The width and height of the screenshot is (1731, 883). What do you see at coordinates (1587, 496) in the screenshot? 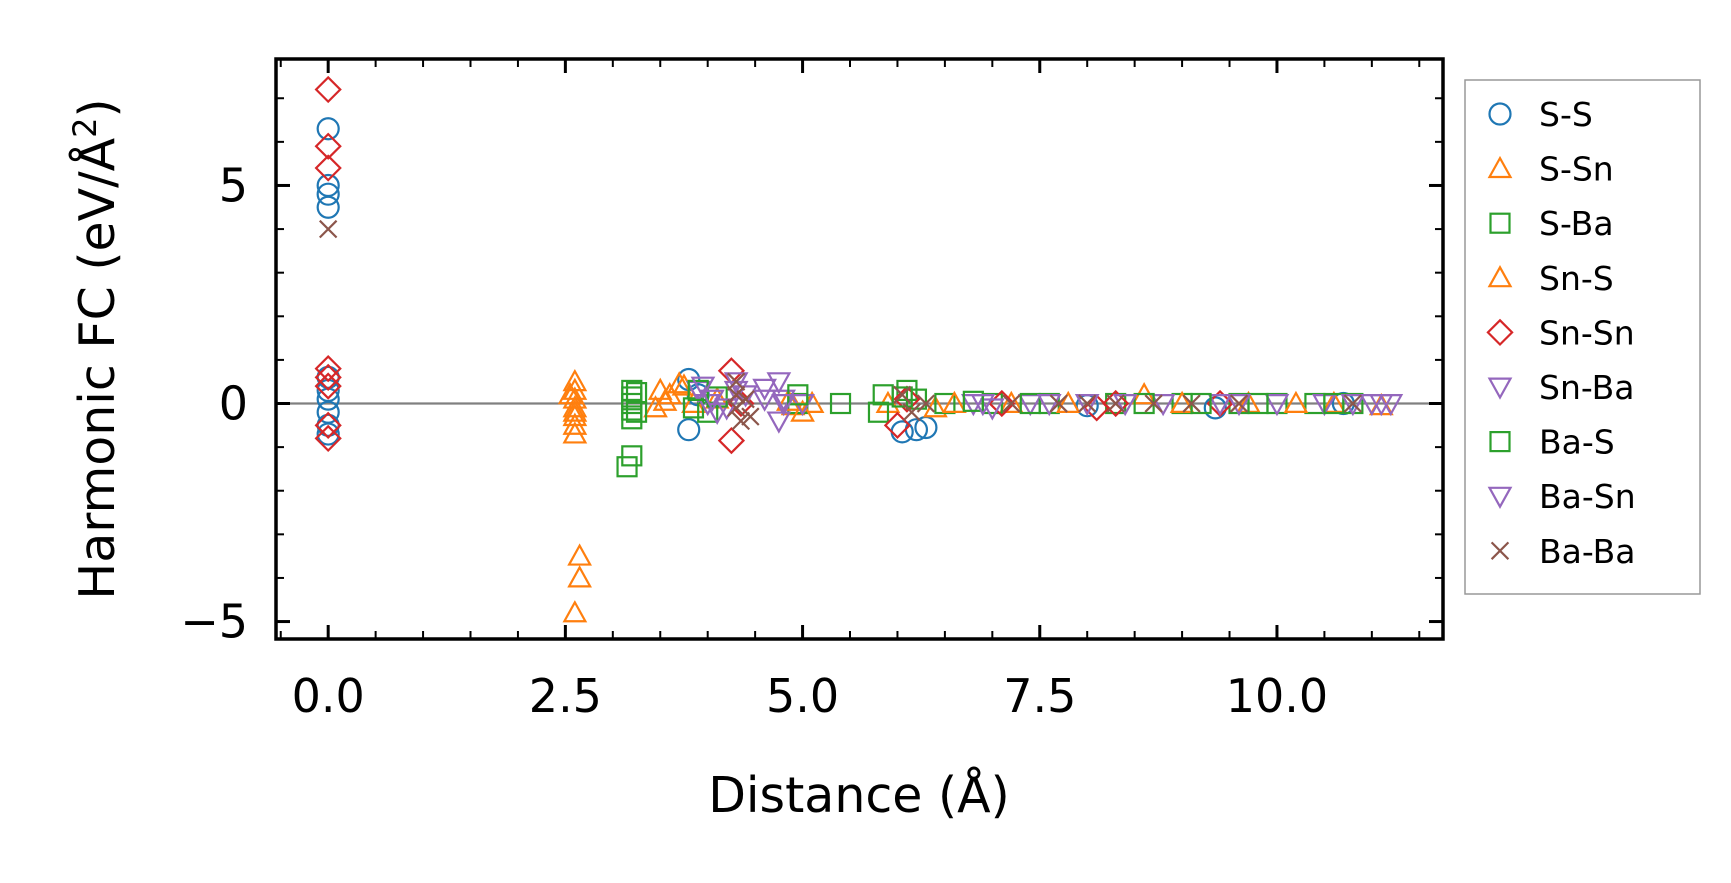
I see `legend-label: Ba-Sn` at bounding box center [1587, 496].